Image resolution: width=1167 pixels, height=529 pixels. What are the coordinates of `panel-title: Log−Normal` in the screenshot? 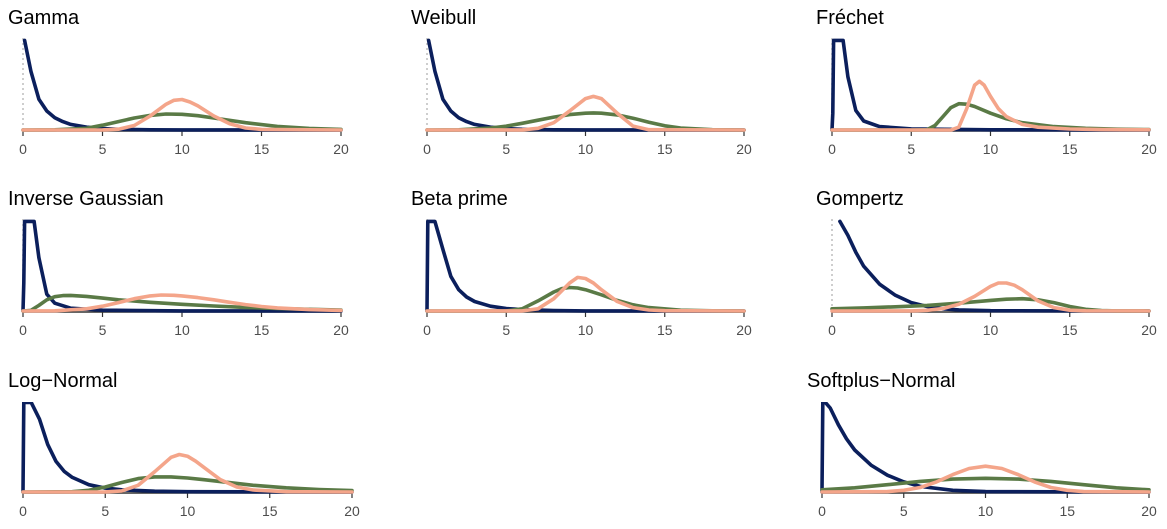 It's located at (63, 381).